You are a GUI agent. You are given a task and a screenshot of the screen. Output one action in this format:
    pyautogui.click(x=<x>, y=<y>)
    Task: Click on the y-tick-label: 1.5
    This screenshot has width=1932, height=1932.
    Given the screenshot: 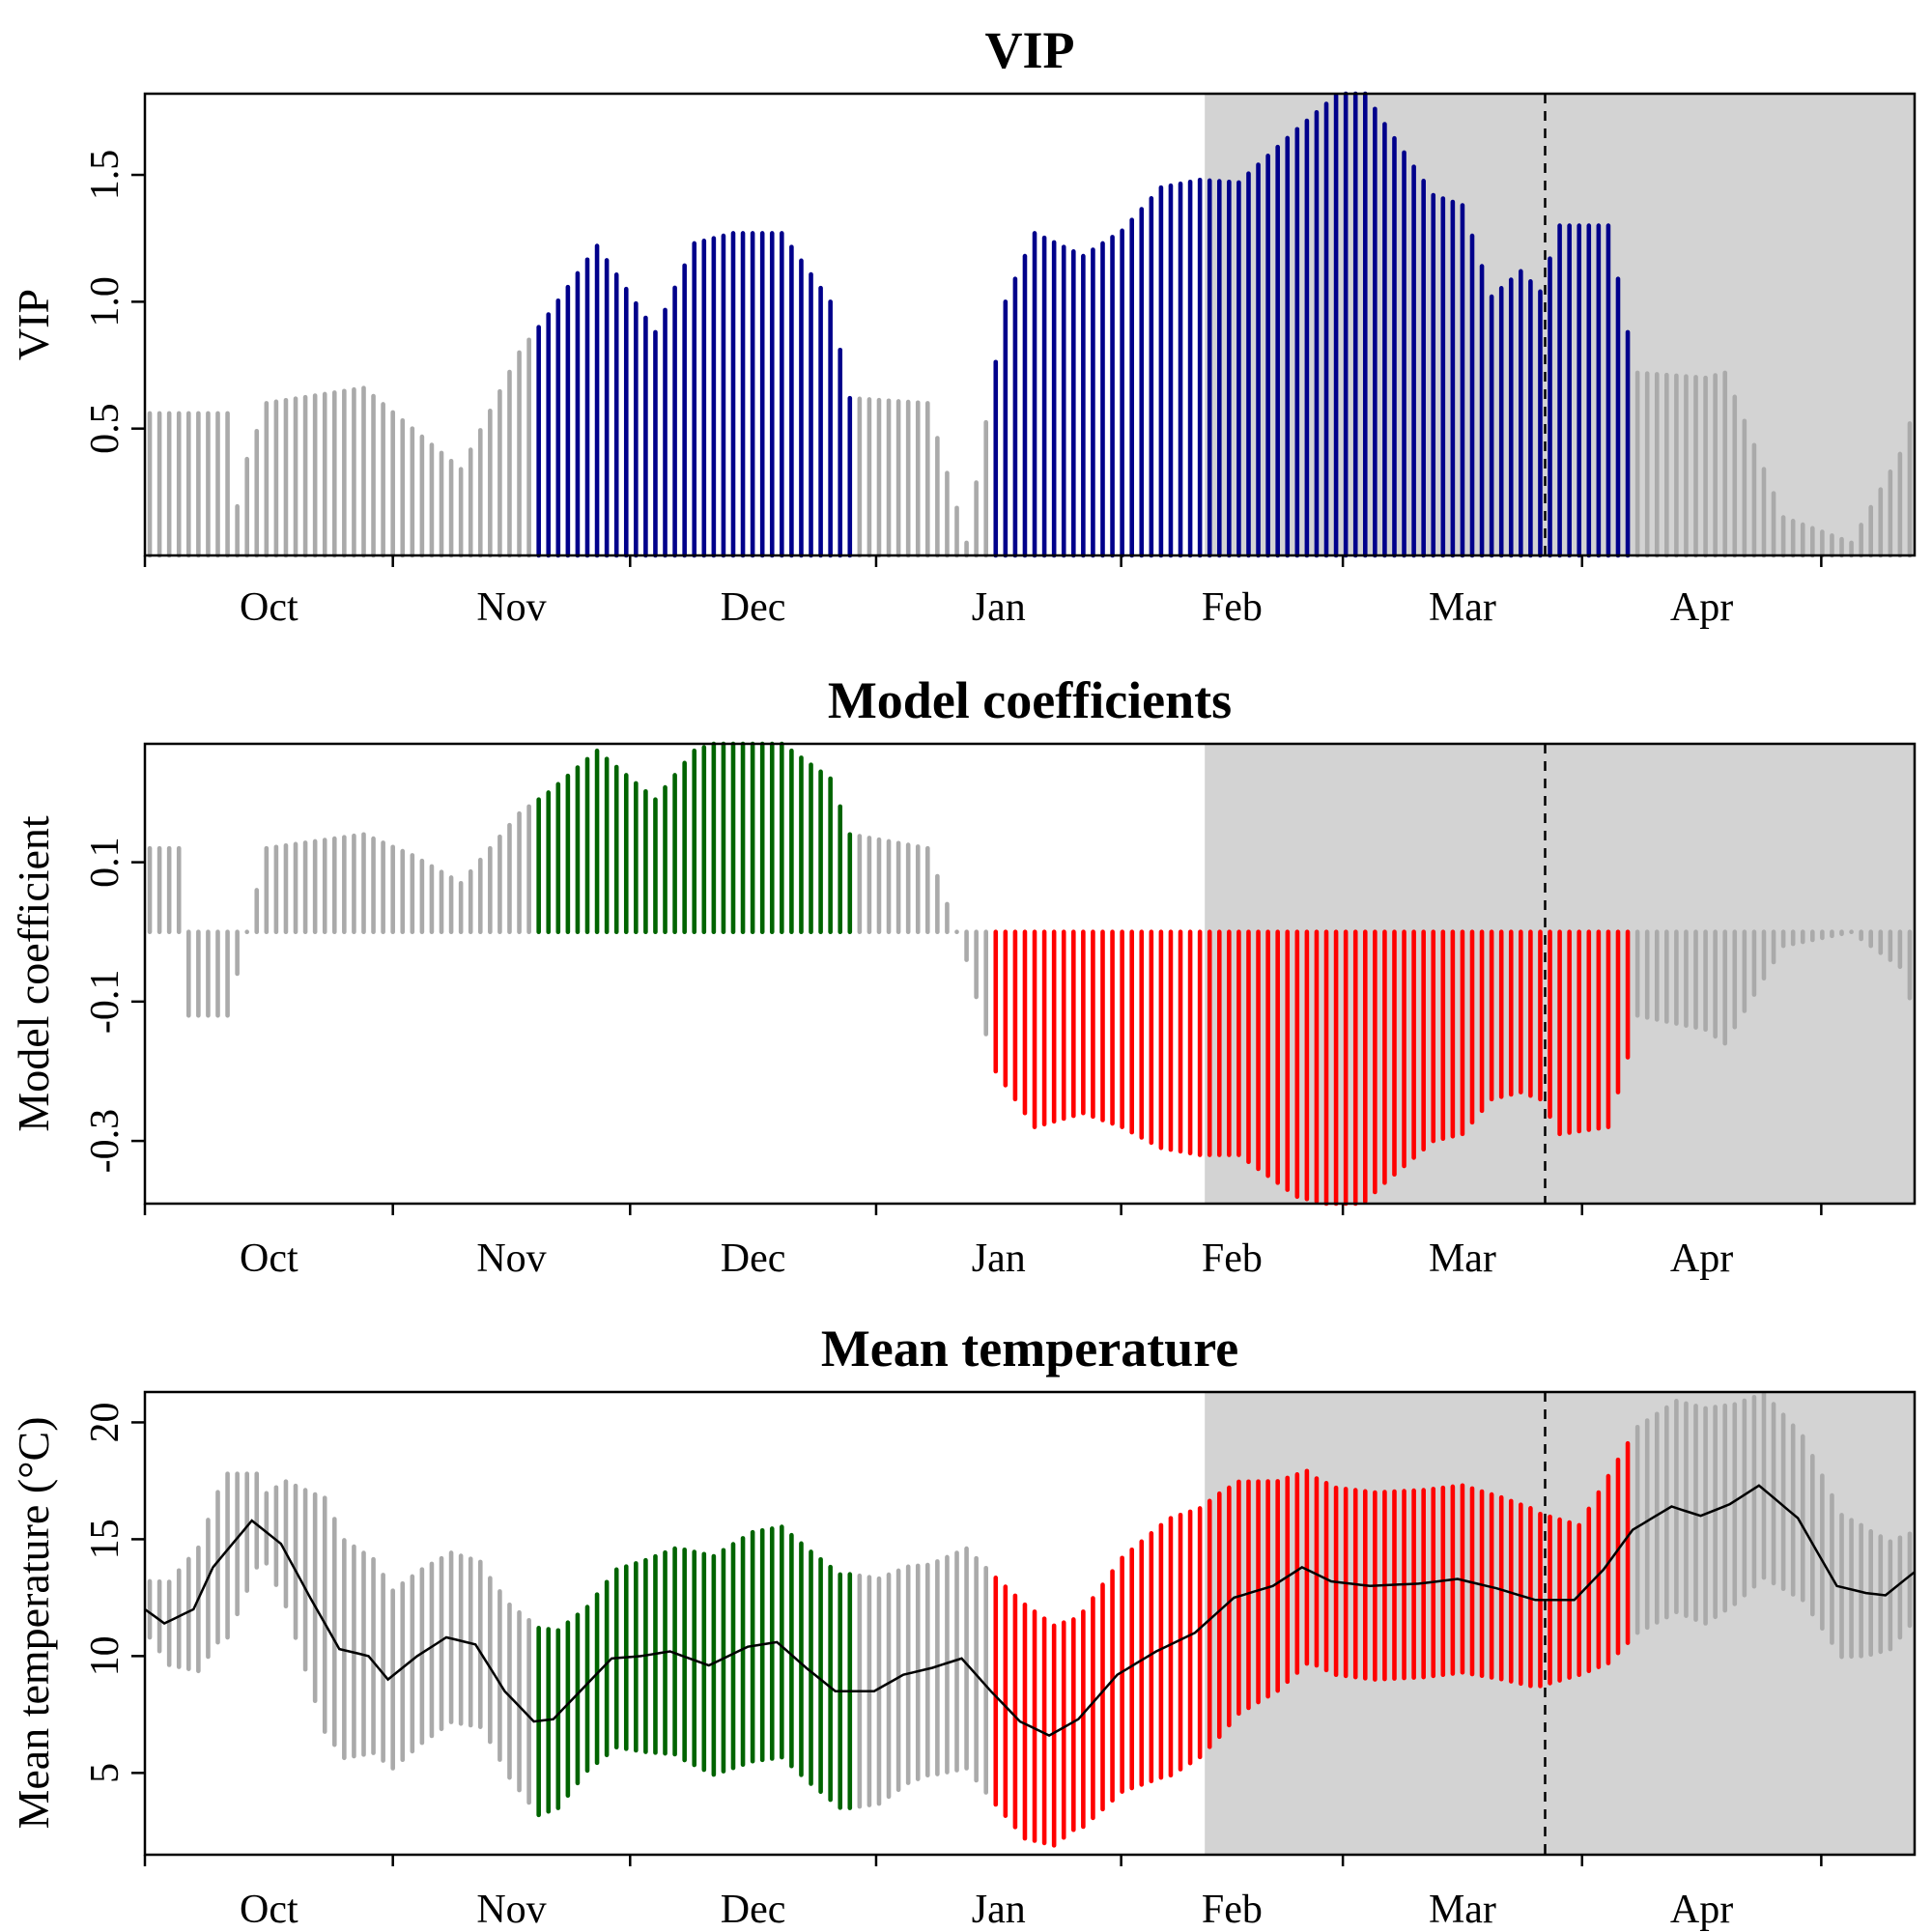 What is the action you would take?
    pyautogui.click(x=105, y=175)
    